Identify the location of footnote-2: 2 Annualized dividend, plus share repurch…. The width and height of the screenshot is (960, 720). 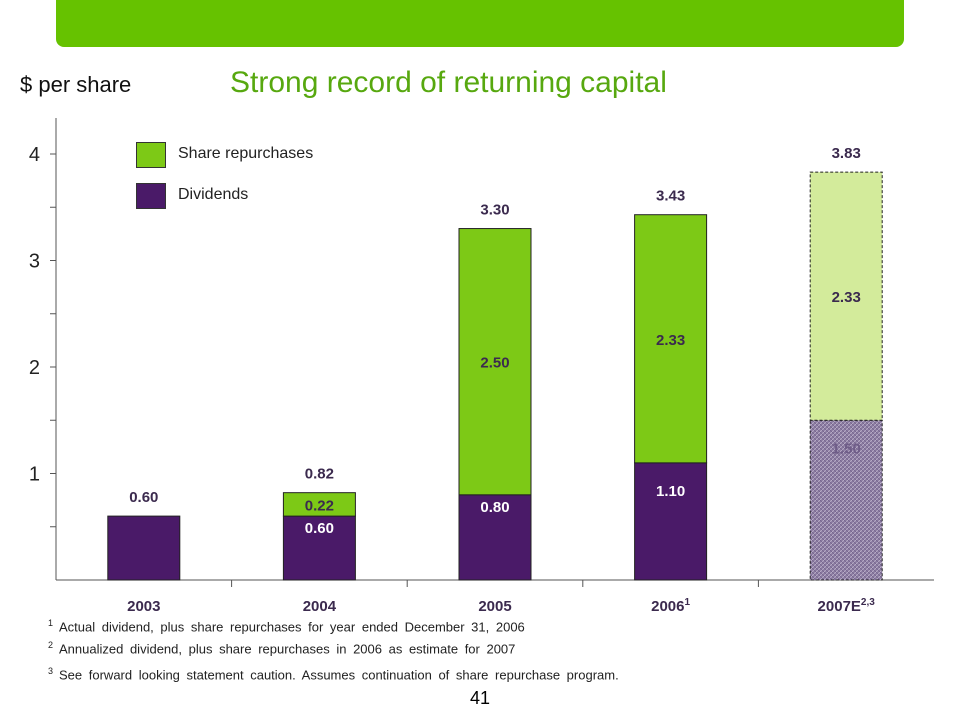
(281, 648).